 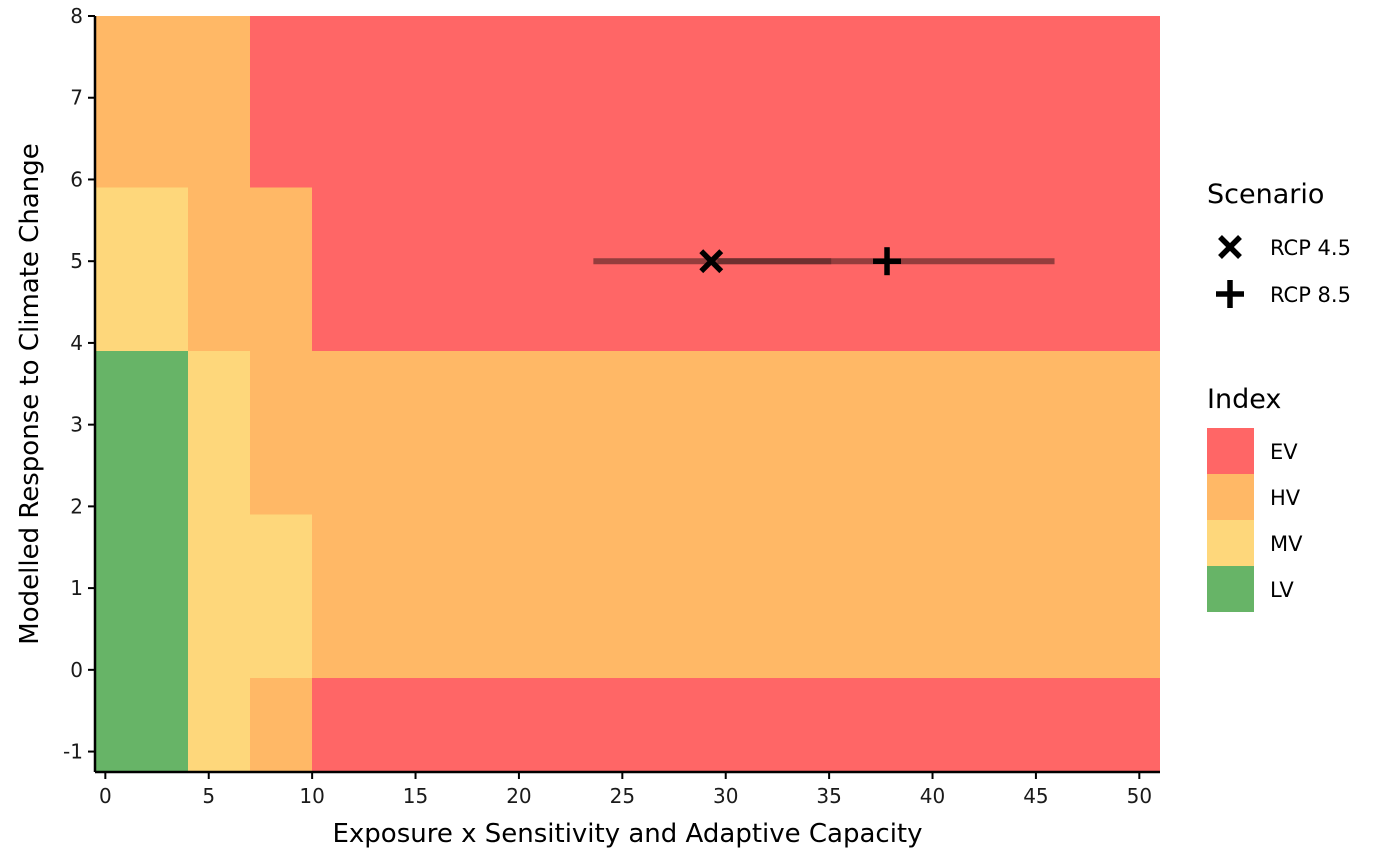 What do you see at coordinates (1230, 589) in the screenshot?
I see `legend-swatch-lv` at bounding box center [1230, 589].